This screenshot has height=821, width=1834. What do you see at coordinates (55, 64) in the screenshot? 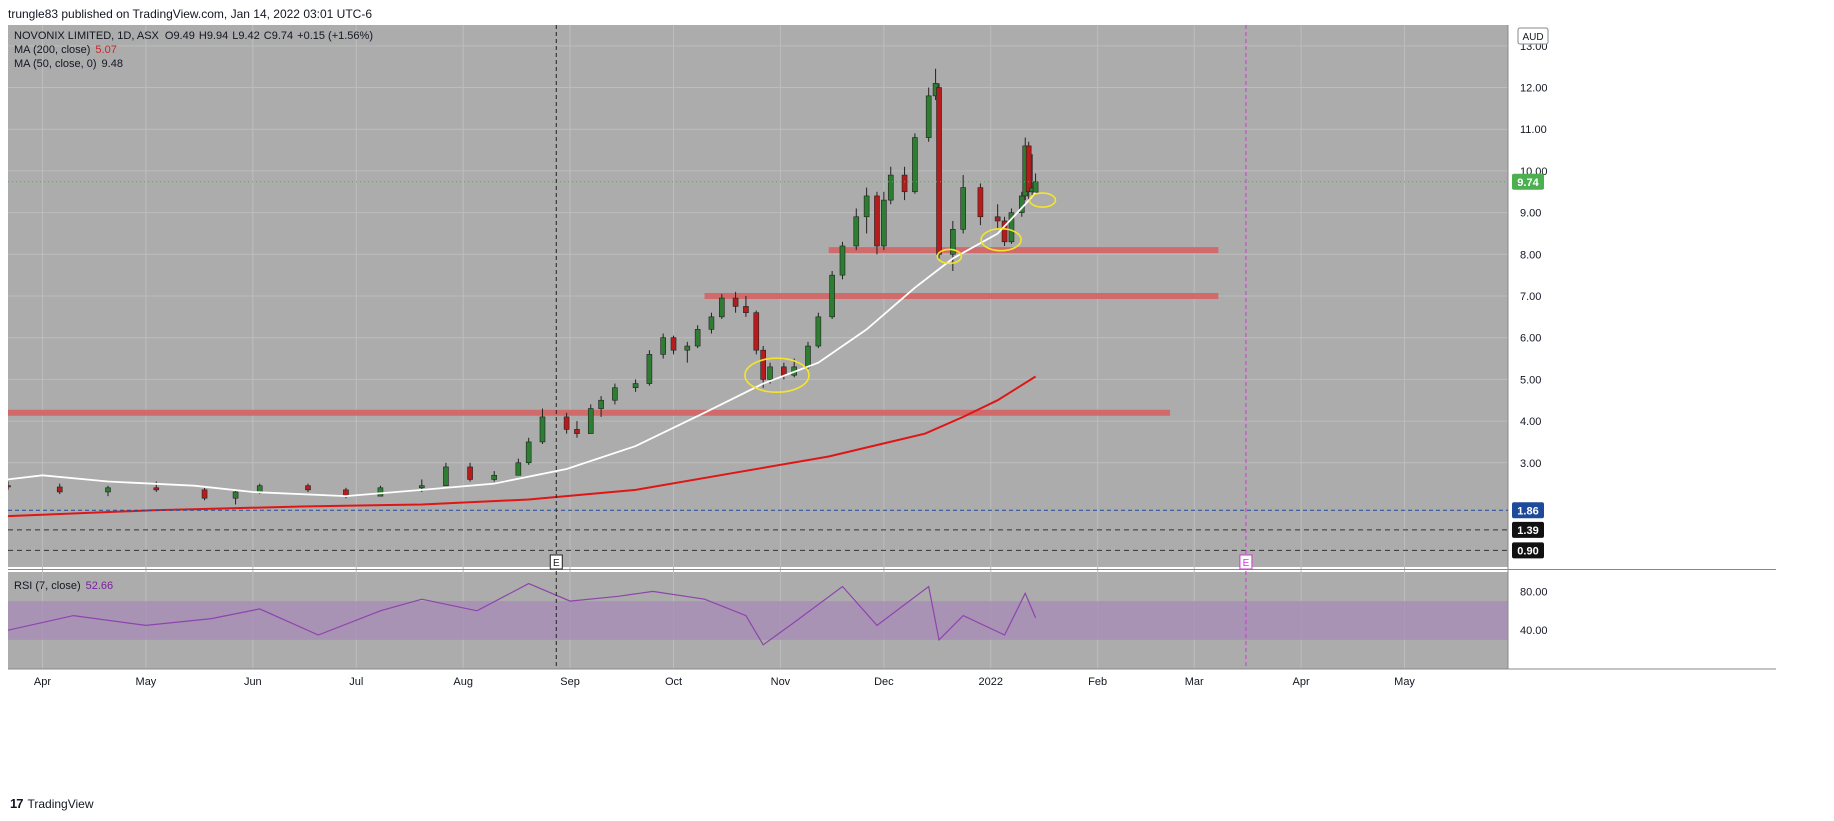
I see `ma50-label: MA (50, close, 0)` at bounding box center [55, 64].